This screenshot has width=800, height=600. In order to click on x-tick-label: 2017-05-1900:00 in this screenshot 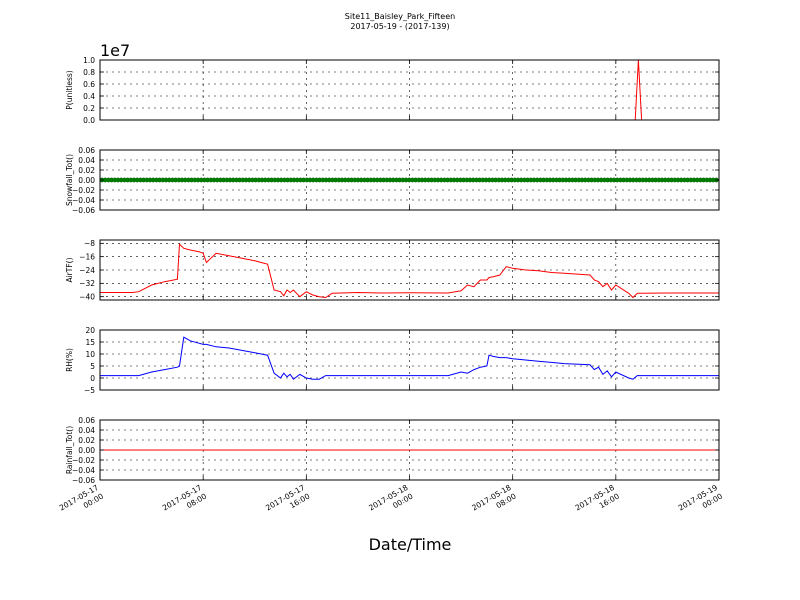, I will do `click(700, 502)`.